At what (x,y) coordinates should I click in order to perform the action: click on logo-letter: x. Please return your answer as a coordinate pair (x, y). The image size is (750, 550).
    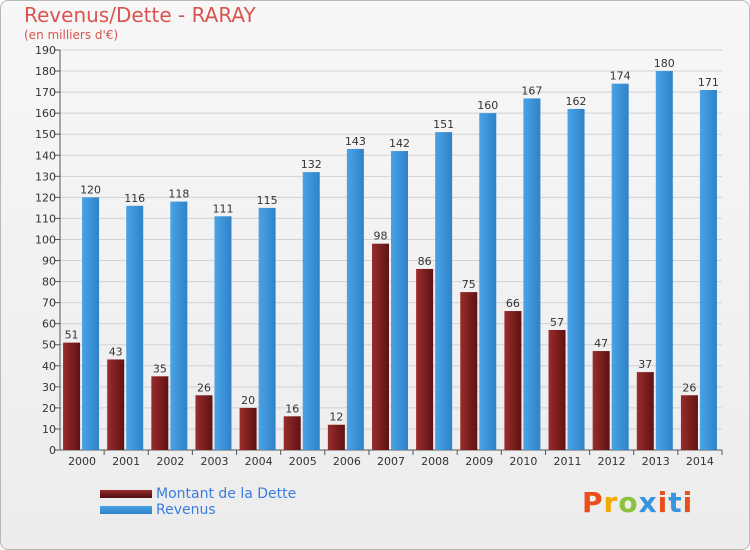
    Looking at the image, I should click on (648, 502).